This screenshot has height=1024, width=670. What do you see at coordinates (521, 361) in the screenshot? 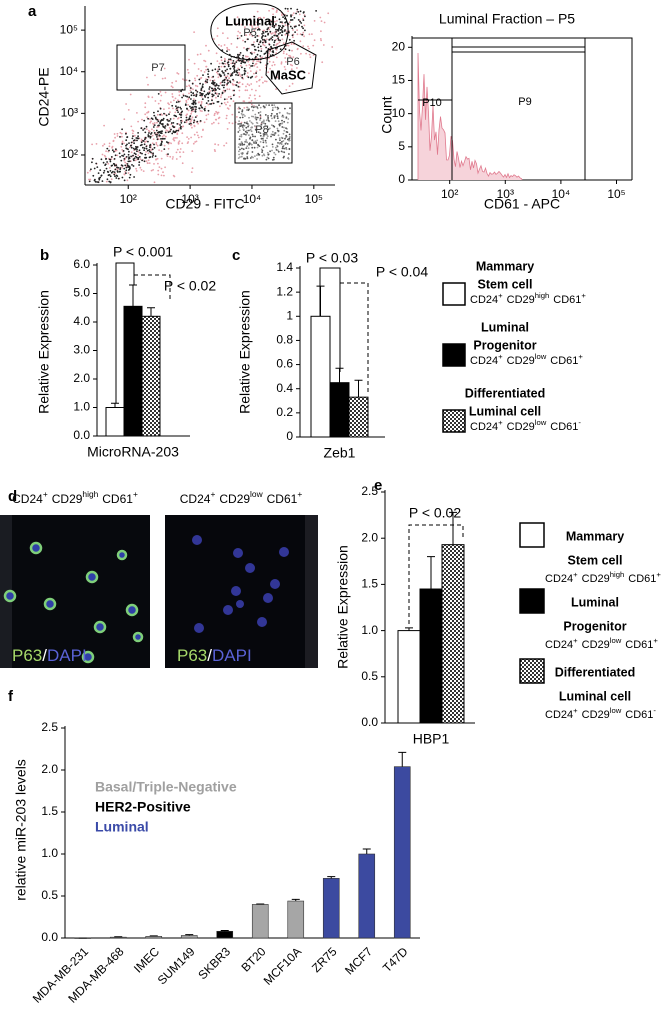
I see `marker-name: CD29` at bounding box center [521, 361].